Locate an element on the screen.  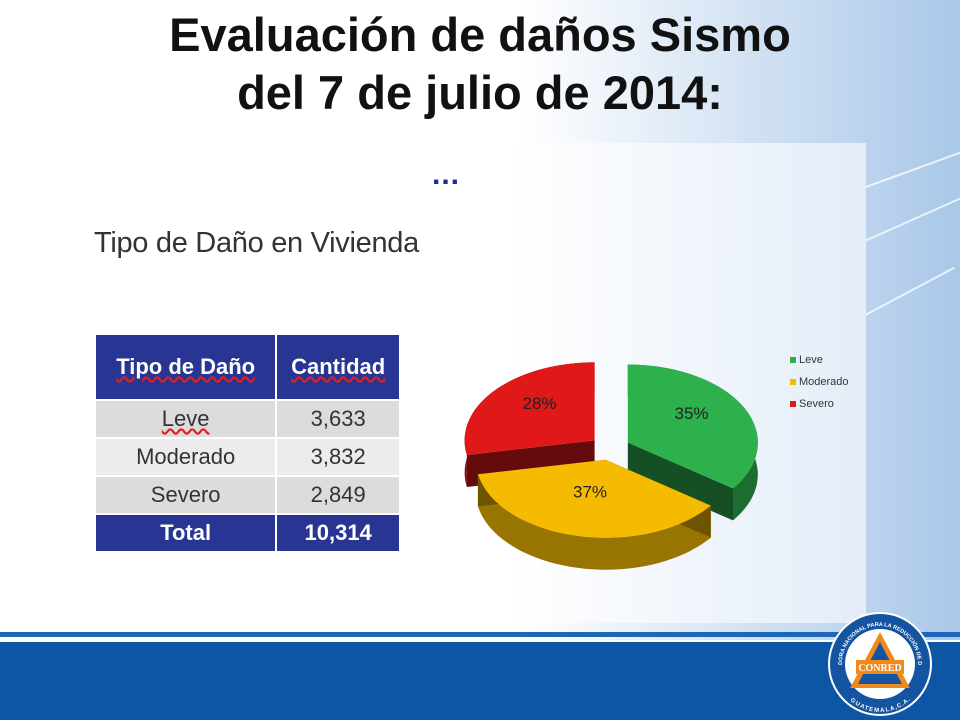
table-header-row: Tipo de Daño Cantidad is located at coordinates (247, 367).